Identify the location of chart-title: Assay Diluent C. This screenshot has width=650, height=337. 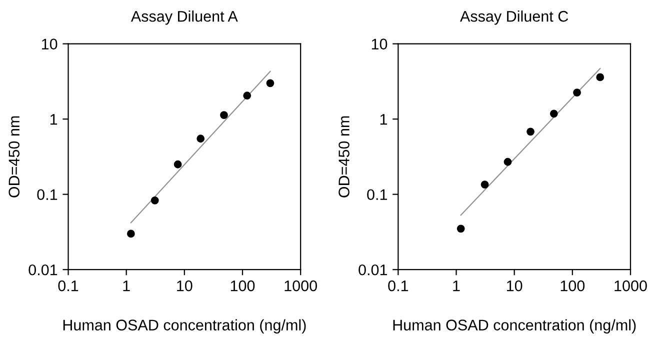
(514, 17).